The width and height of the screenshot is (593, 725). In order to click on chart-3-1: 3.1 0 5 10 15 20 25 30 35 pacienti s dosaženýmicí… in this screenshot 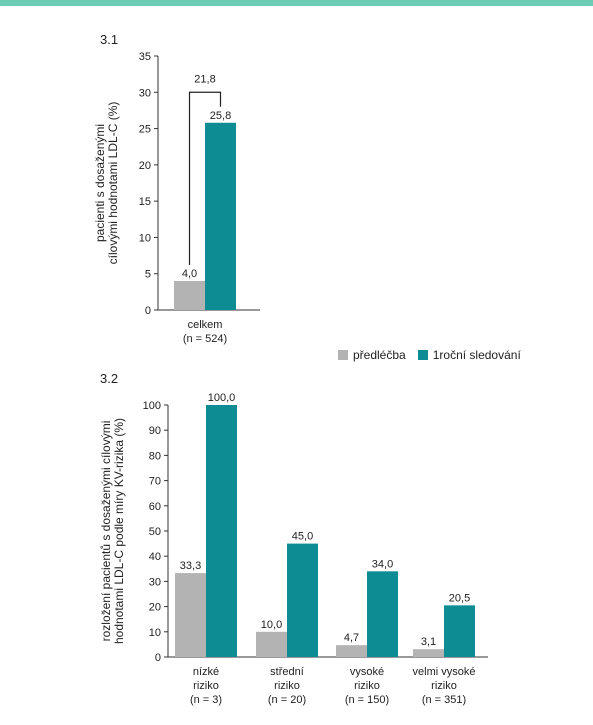, I will do `click(176, 188)`.